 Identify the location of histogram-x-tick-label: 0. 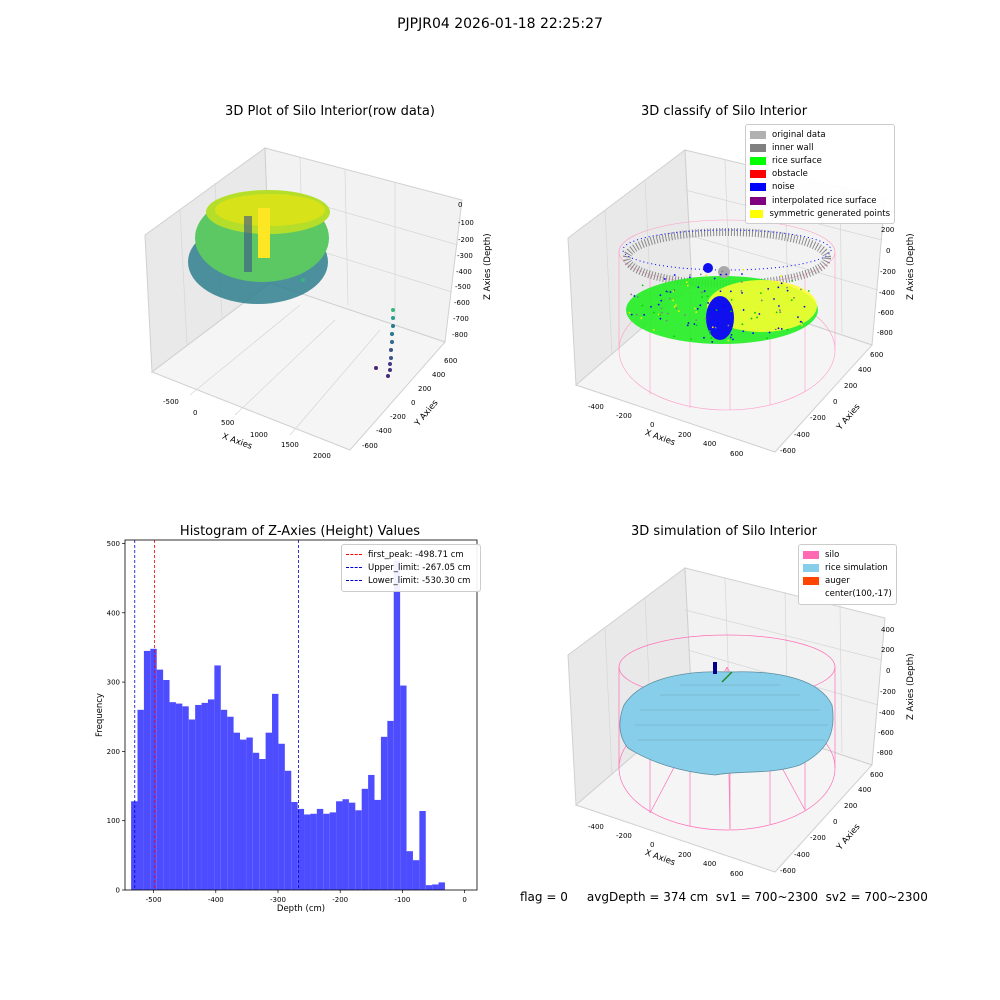
(464, 900).